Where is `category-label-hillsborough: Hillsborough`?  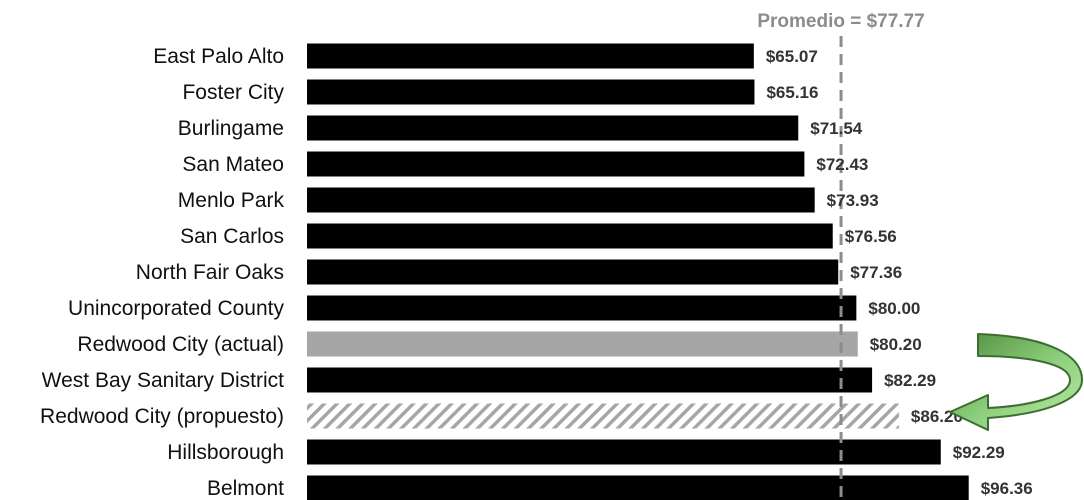
category-label-hillsborough: Hillsborough is located at coordinates (225, 452).